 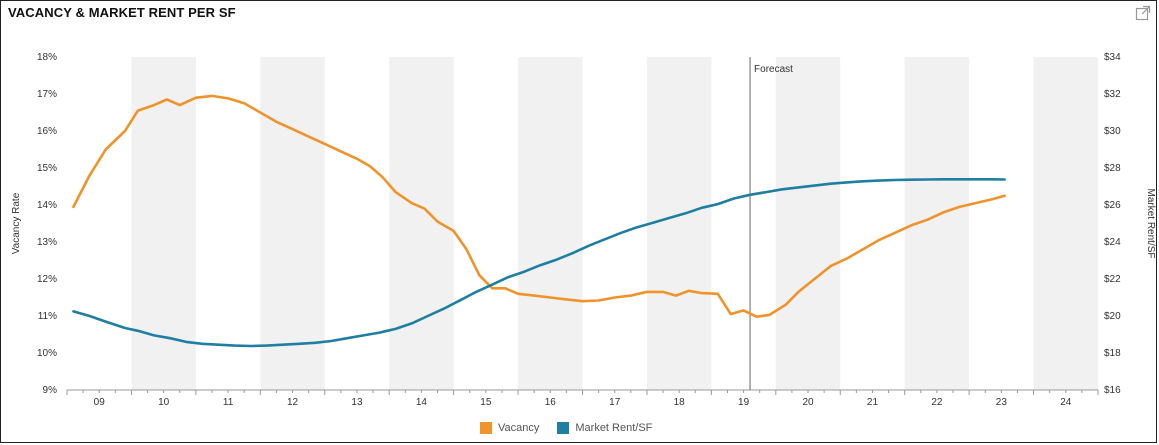 I want to click on chart-title: VACANCY & MARKET RENT PER SF, so click(x=122, y=12).